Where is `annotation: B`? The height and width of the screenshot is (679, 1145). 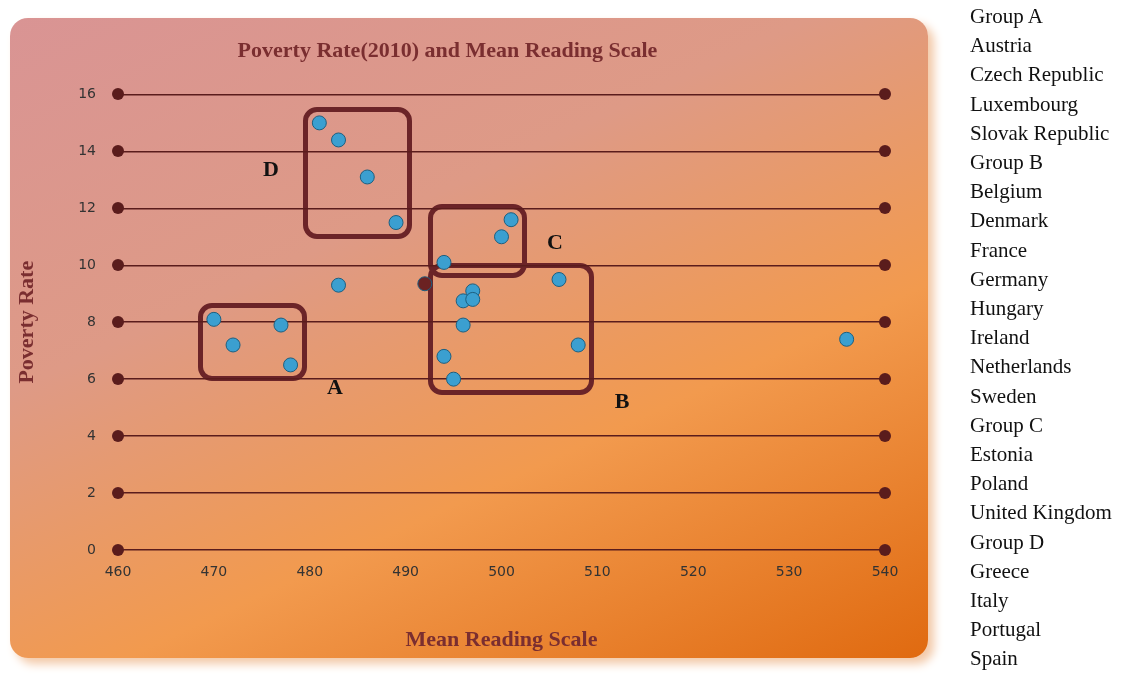
annotation: B is located at coordinates (622, 401).